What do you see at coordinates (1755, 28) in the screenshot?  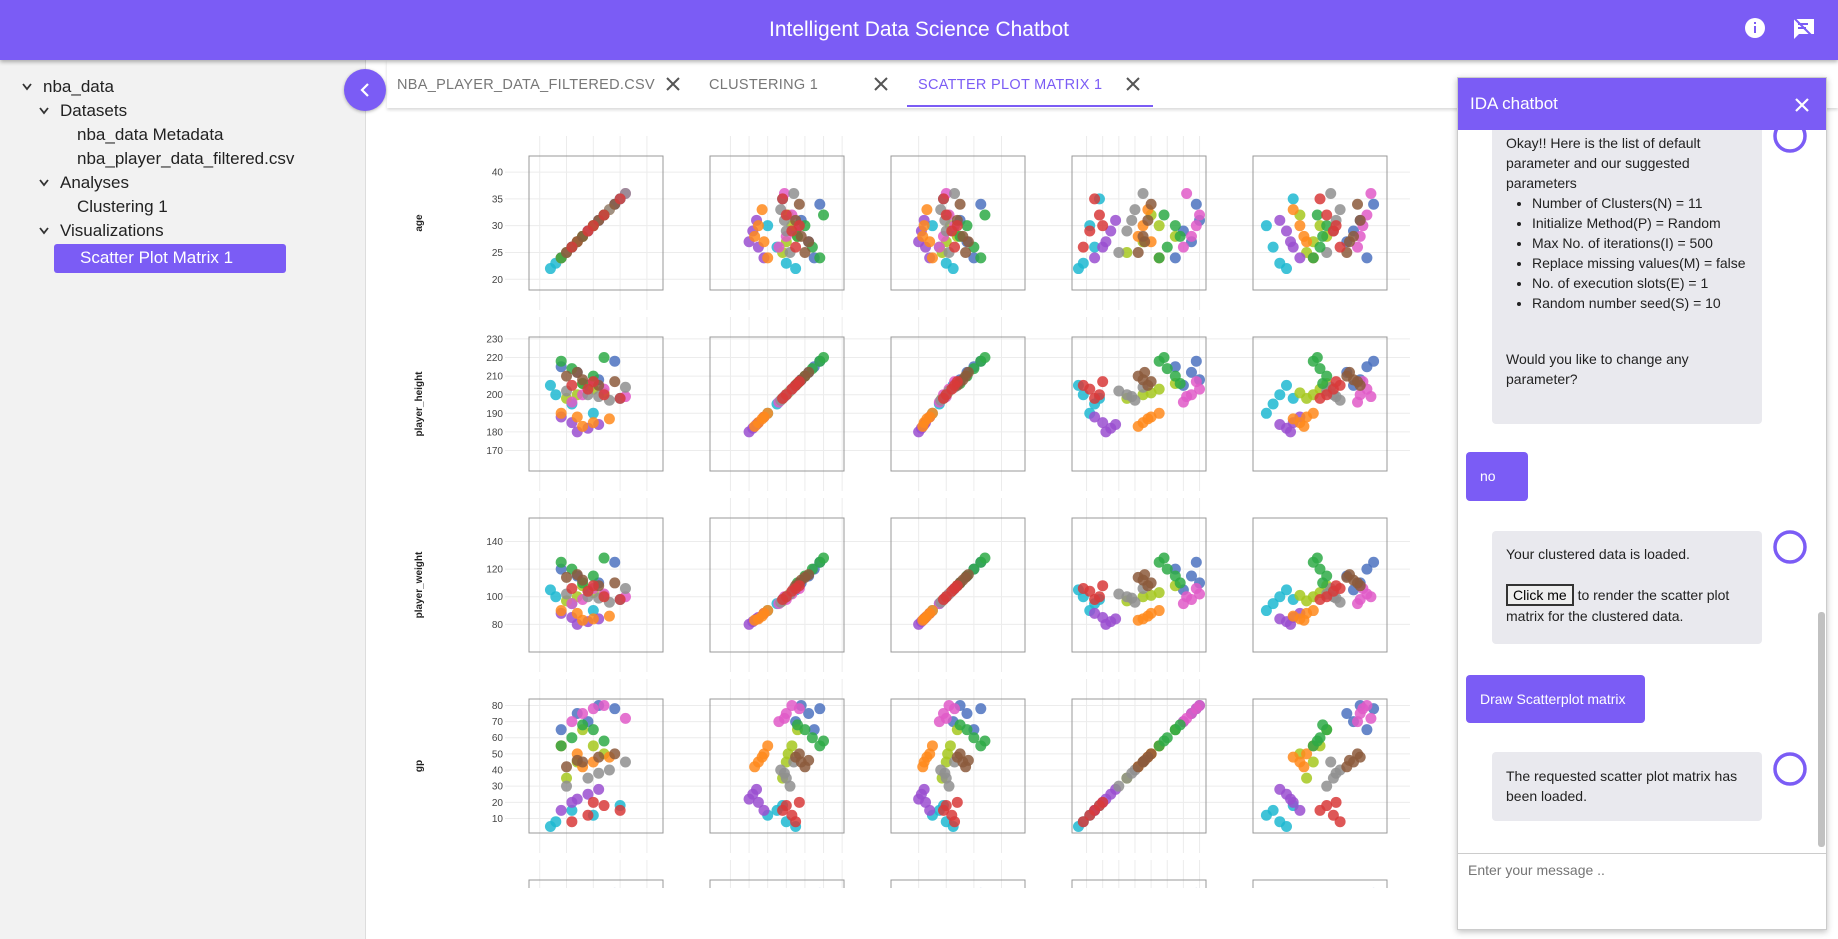 I see `info-icon` at bounding box center [1755, 28].